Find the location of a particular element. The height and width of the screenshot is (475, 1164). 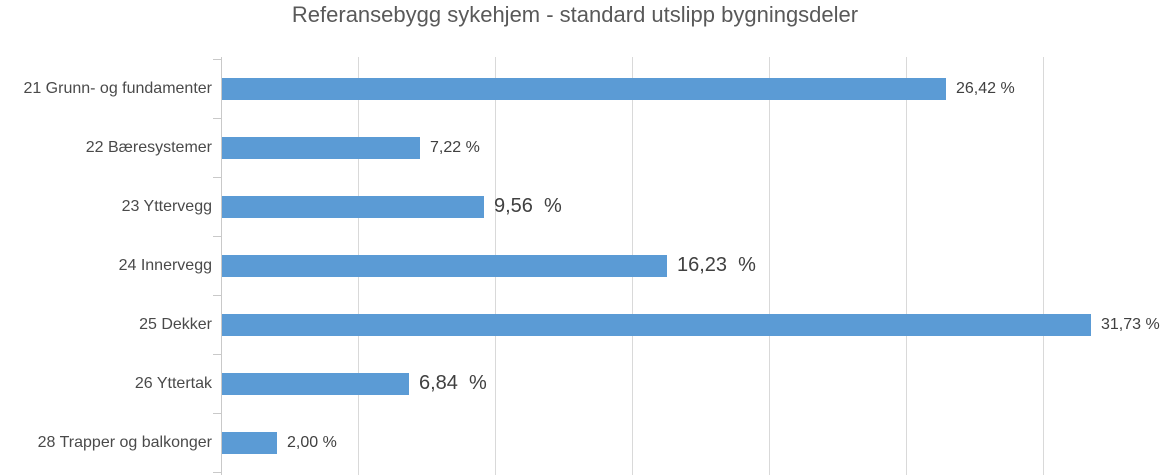

value-label: 16,23 % is located at coordinates (716, 265).